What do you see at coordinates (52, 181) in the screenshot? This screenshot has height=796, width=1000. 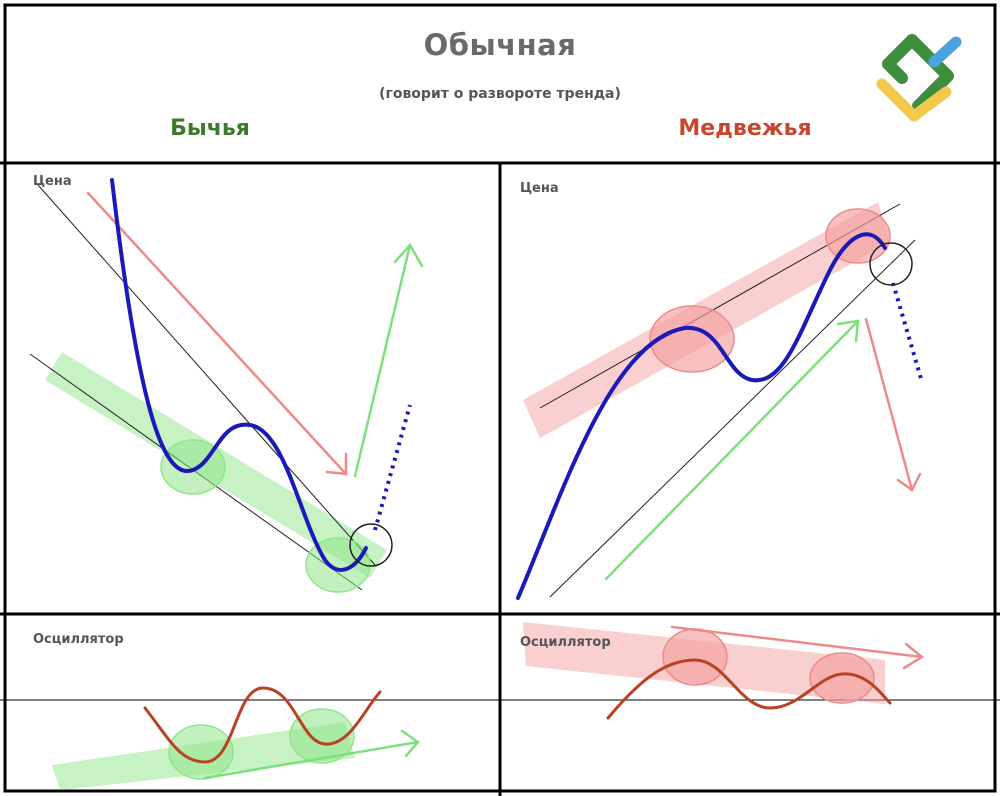 I see `bullish-price-label: Цена` at bounding box center [52, 181].